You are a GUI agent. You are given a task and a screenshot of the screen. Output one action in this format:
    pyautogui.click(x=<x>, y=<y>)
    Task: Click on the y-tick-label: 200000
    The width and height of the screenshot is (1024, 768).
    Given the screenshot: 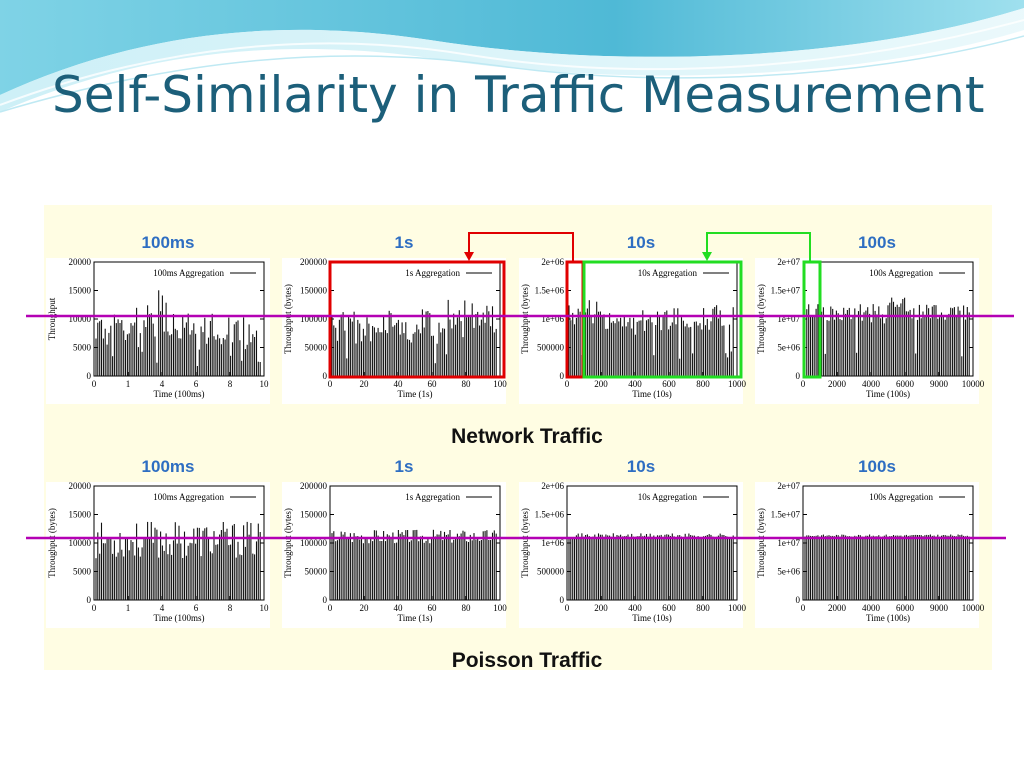 What is the action you would take?
    pyautogui.click(x=314, y=486)
    